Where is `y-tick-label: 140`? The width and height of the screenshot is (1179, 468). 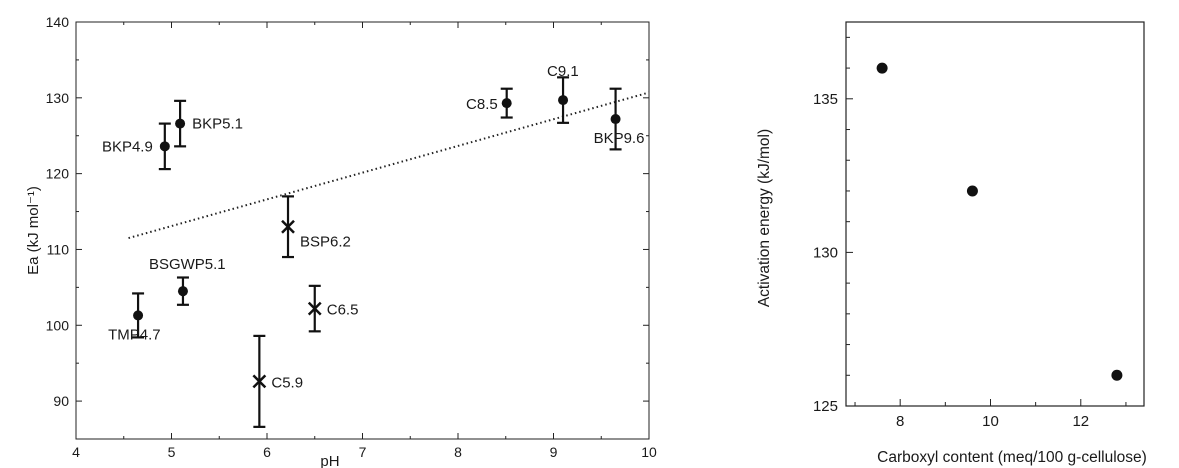
y-tick-label: 140 is located at coordinates (58, 22).